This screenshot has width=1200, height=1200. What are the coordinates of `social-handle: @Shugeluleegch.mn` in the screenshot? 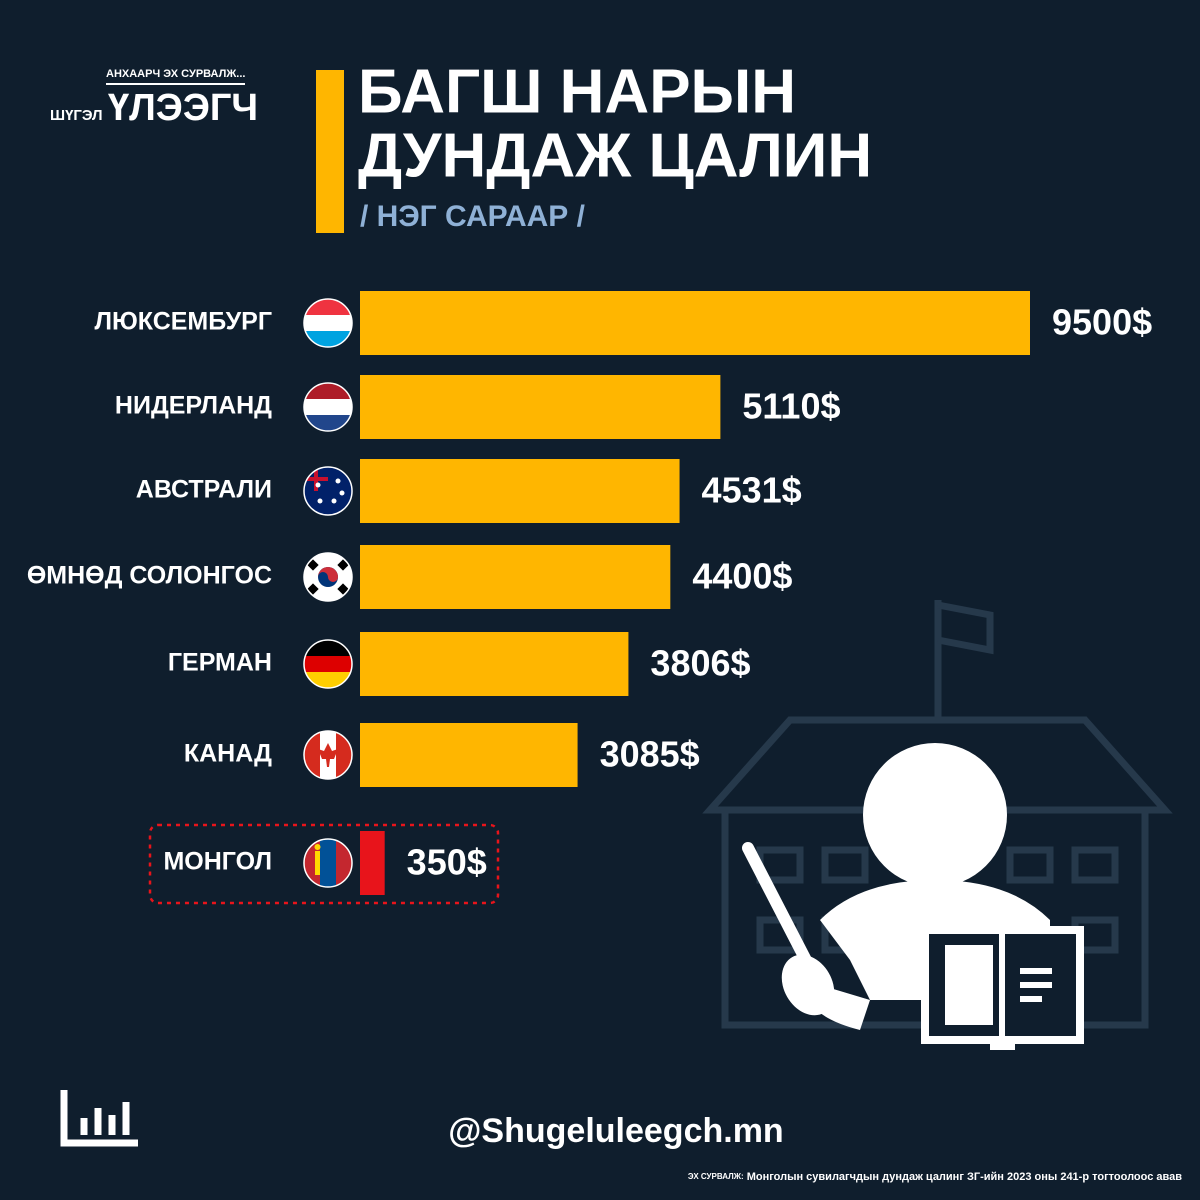 It's located at (615, 1131).